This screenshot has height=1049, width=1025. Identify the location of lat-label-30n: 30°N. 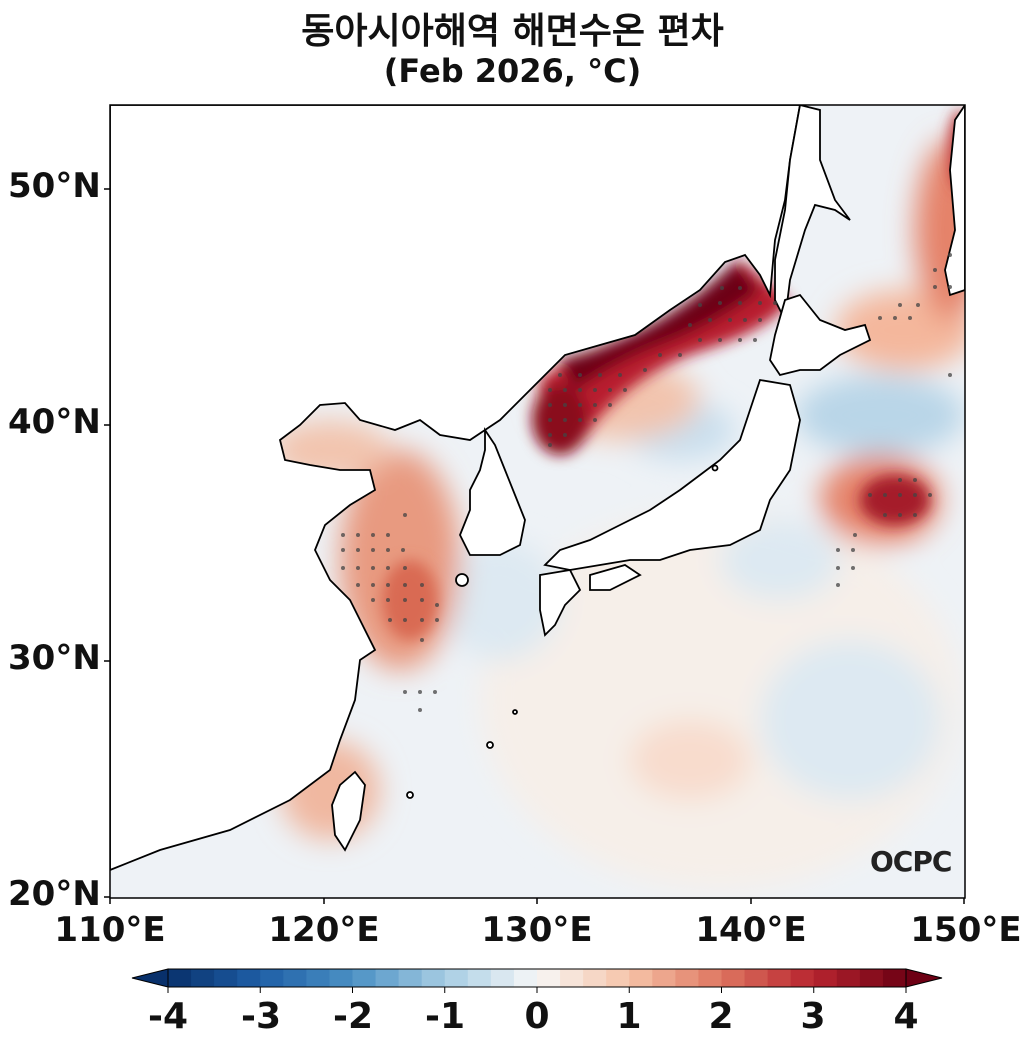
(54, 658).